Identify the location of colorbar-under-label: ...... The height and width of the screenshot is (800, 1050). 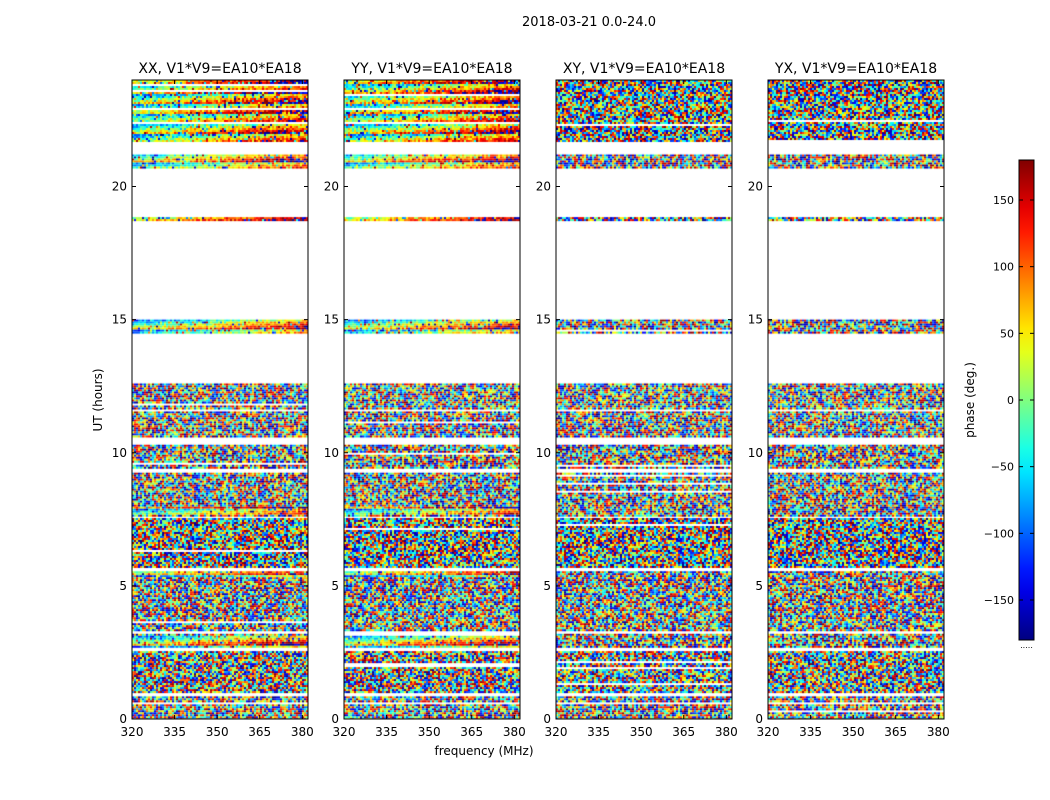
(1026, 645).